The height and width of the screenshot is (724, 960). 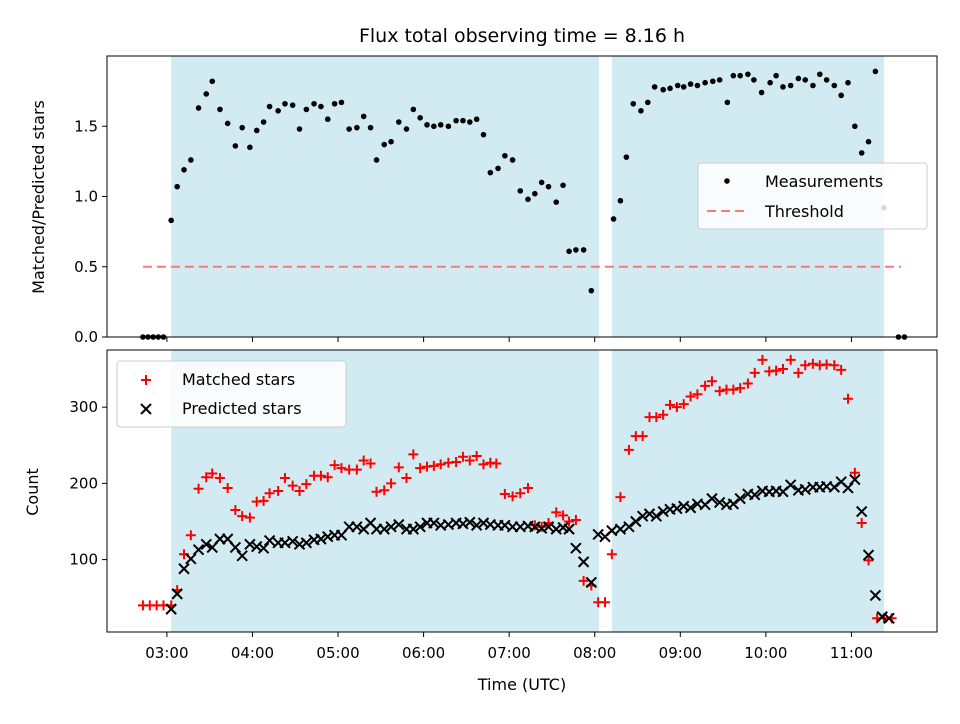 I want to click on y-tick-label: 1.0, so click(x=86, y=197).